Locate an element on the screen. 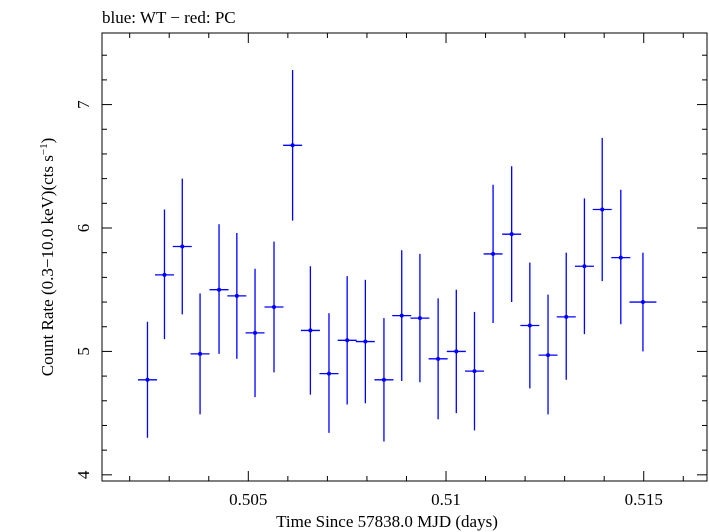 The width and height of the screenshot is (709, 532). x-axis-label: Time Since 57838.0 MJD (days) is located at coordinates (387, 521).